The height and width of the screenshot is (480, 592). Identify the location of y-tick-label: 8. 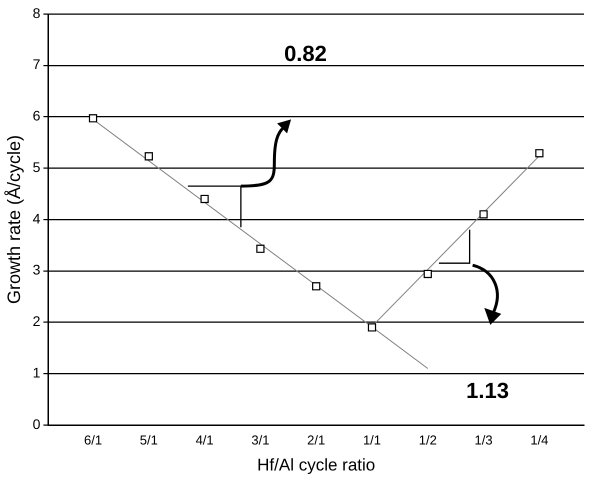
(36, 12).